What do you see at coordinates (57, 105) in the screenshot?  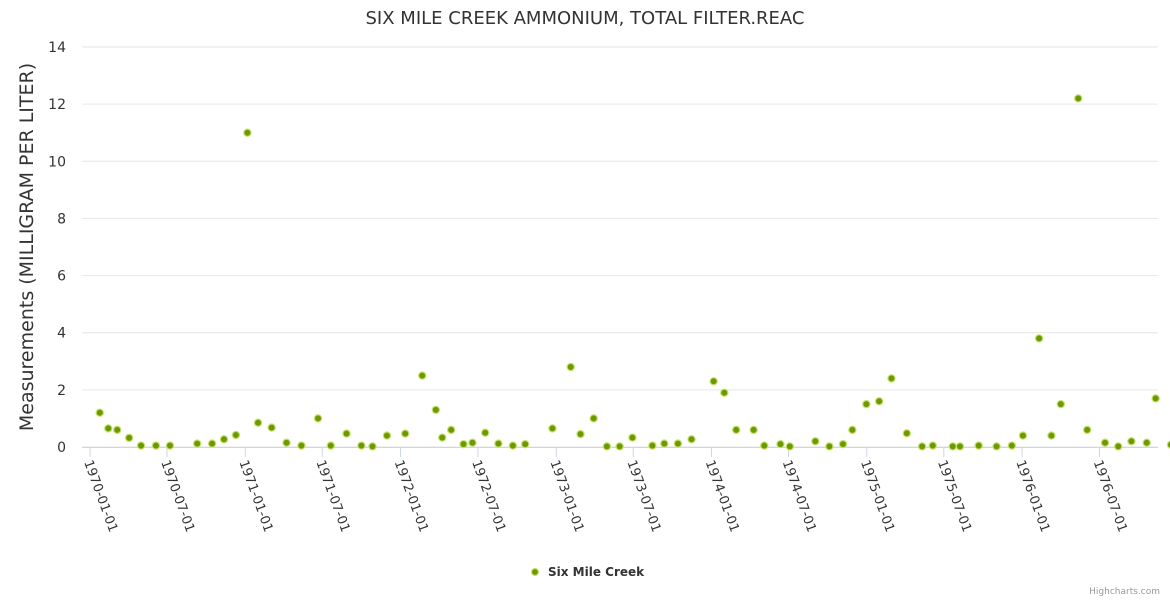 I see `y-tick-label-6: 12` at bounding box center [57, 105].